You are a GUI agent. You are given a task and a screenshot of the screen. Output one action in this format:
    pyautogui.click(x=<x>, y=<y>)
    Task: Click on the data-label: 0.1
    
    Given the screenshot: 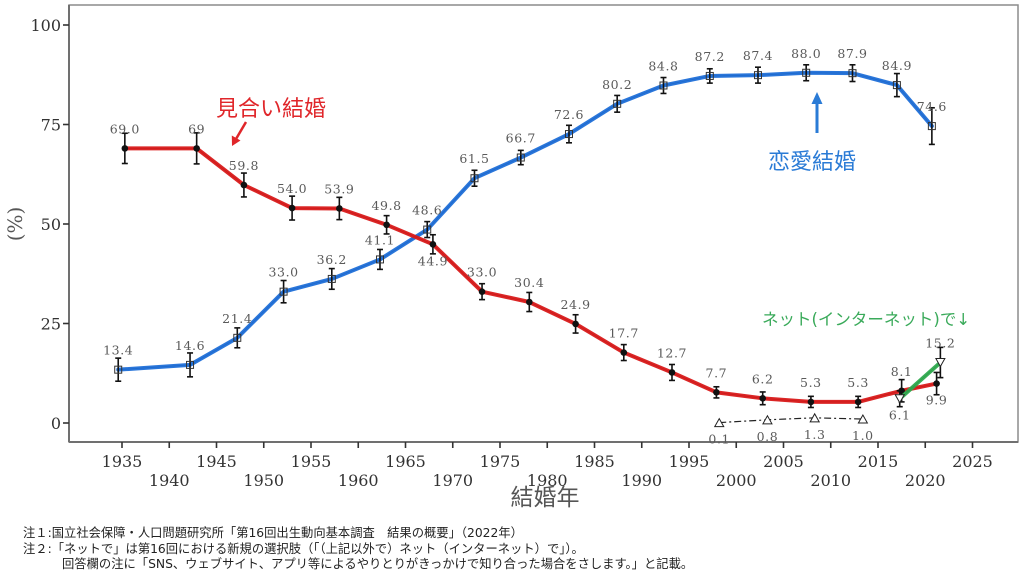 What is the action you would take?
    pyautogui.click(x=719, y=439)
    